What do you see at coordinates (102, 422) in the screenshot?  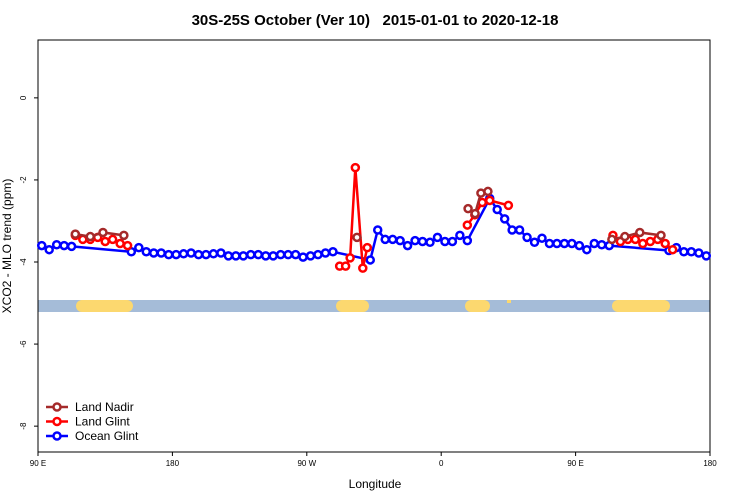 I see `legend-label: Land Glint` at bounding box center [102, 422].